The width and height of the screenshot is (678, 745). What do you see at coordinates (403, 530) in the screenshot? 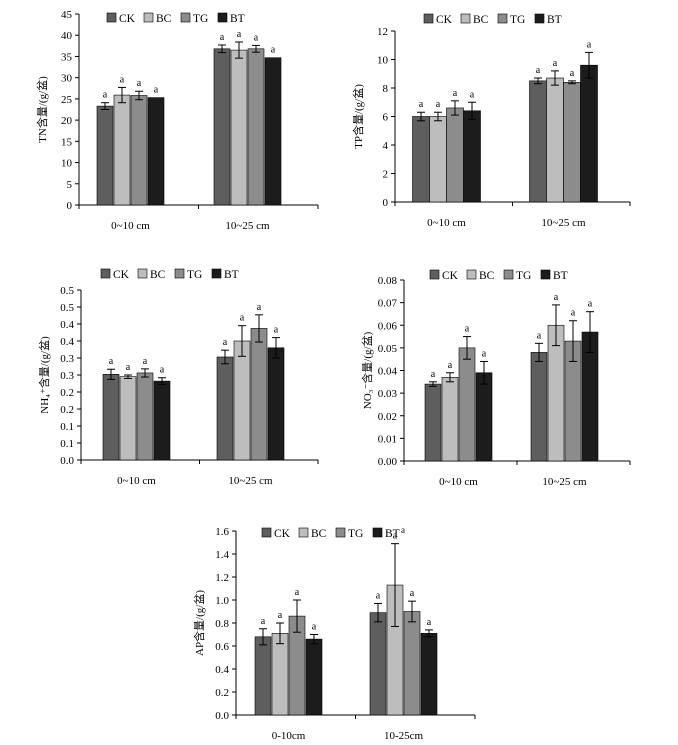
I see `legend-suffix: a` at bounding box center [403, 530].